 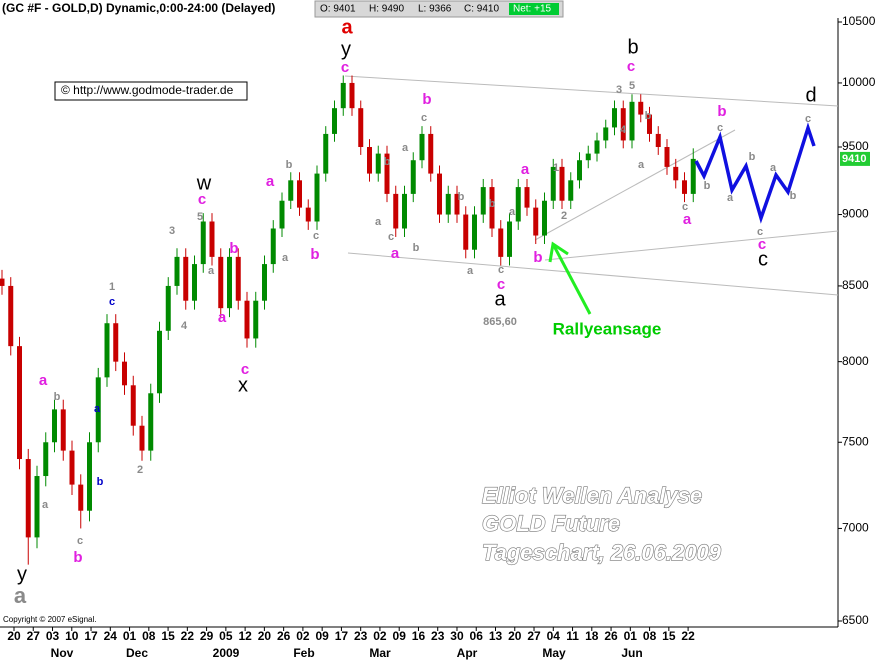 I want to click on quote: C: 9410, so click(x=481, y=9).